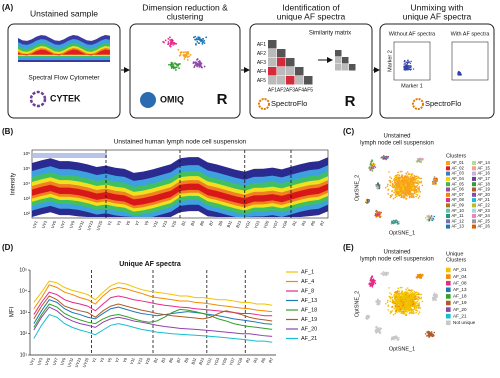 The width and height of the screenshot is (500, 378). Describe the element at coordinates (183, 222) in the screenshot. I see `x-tick-label: B1` at that location.